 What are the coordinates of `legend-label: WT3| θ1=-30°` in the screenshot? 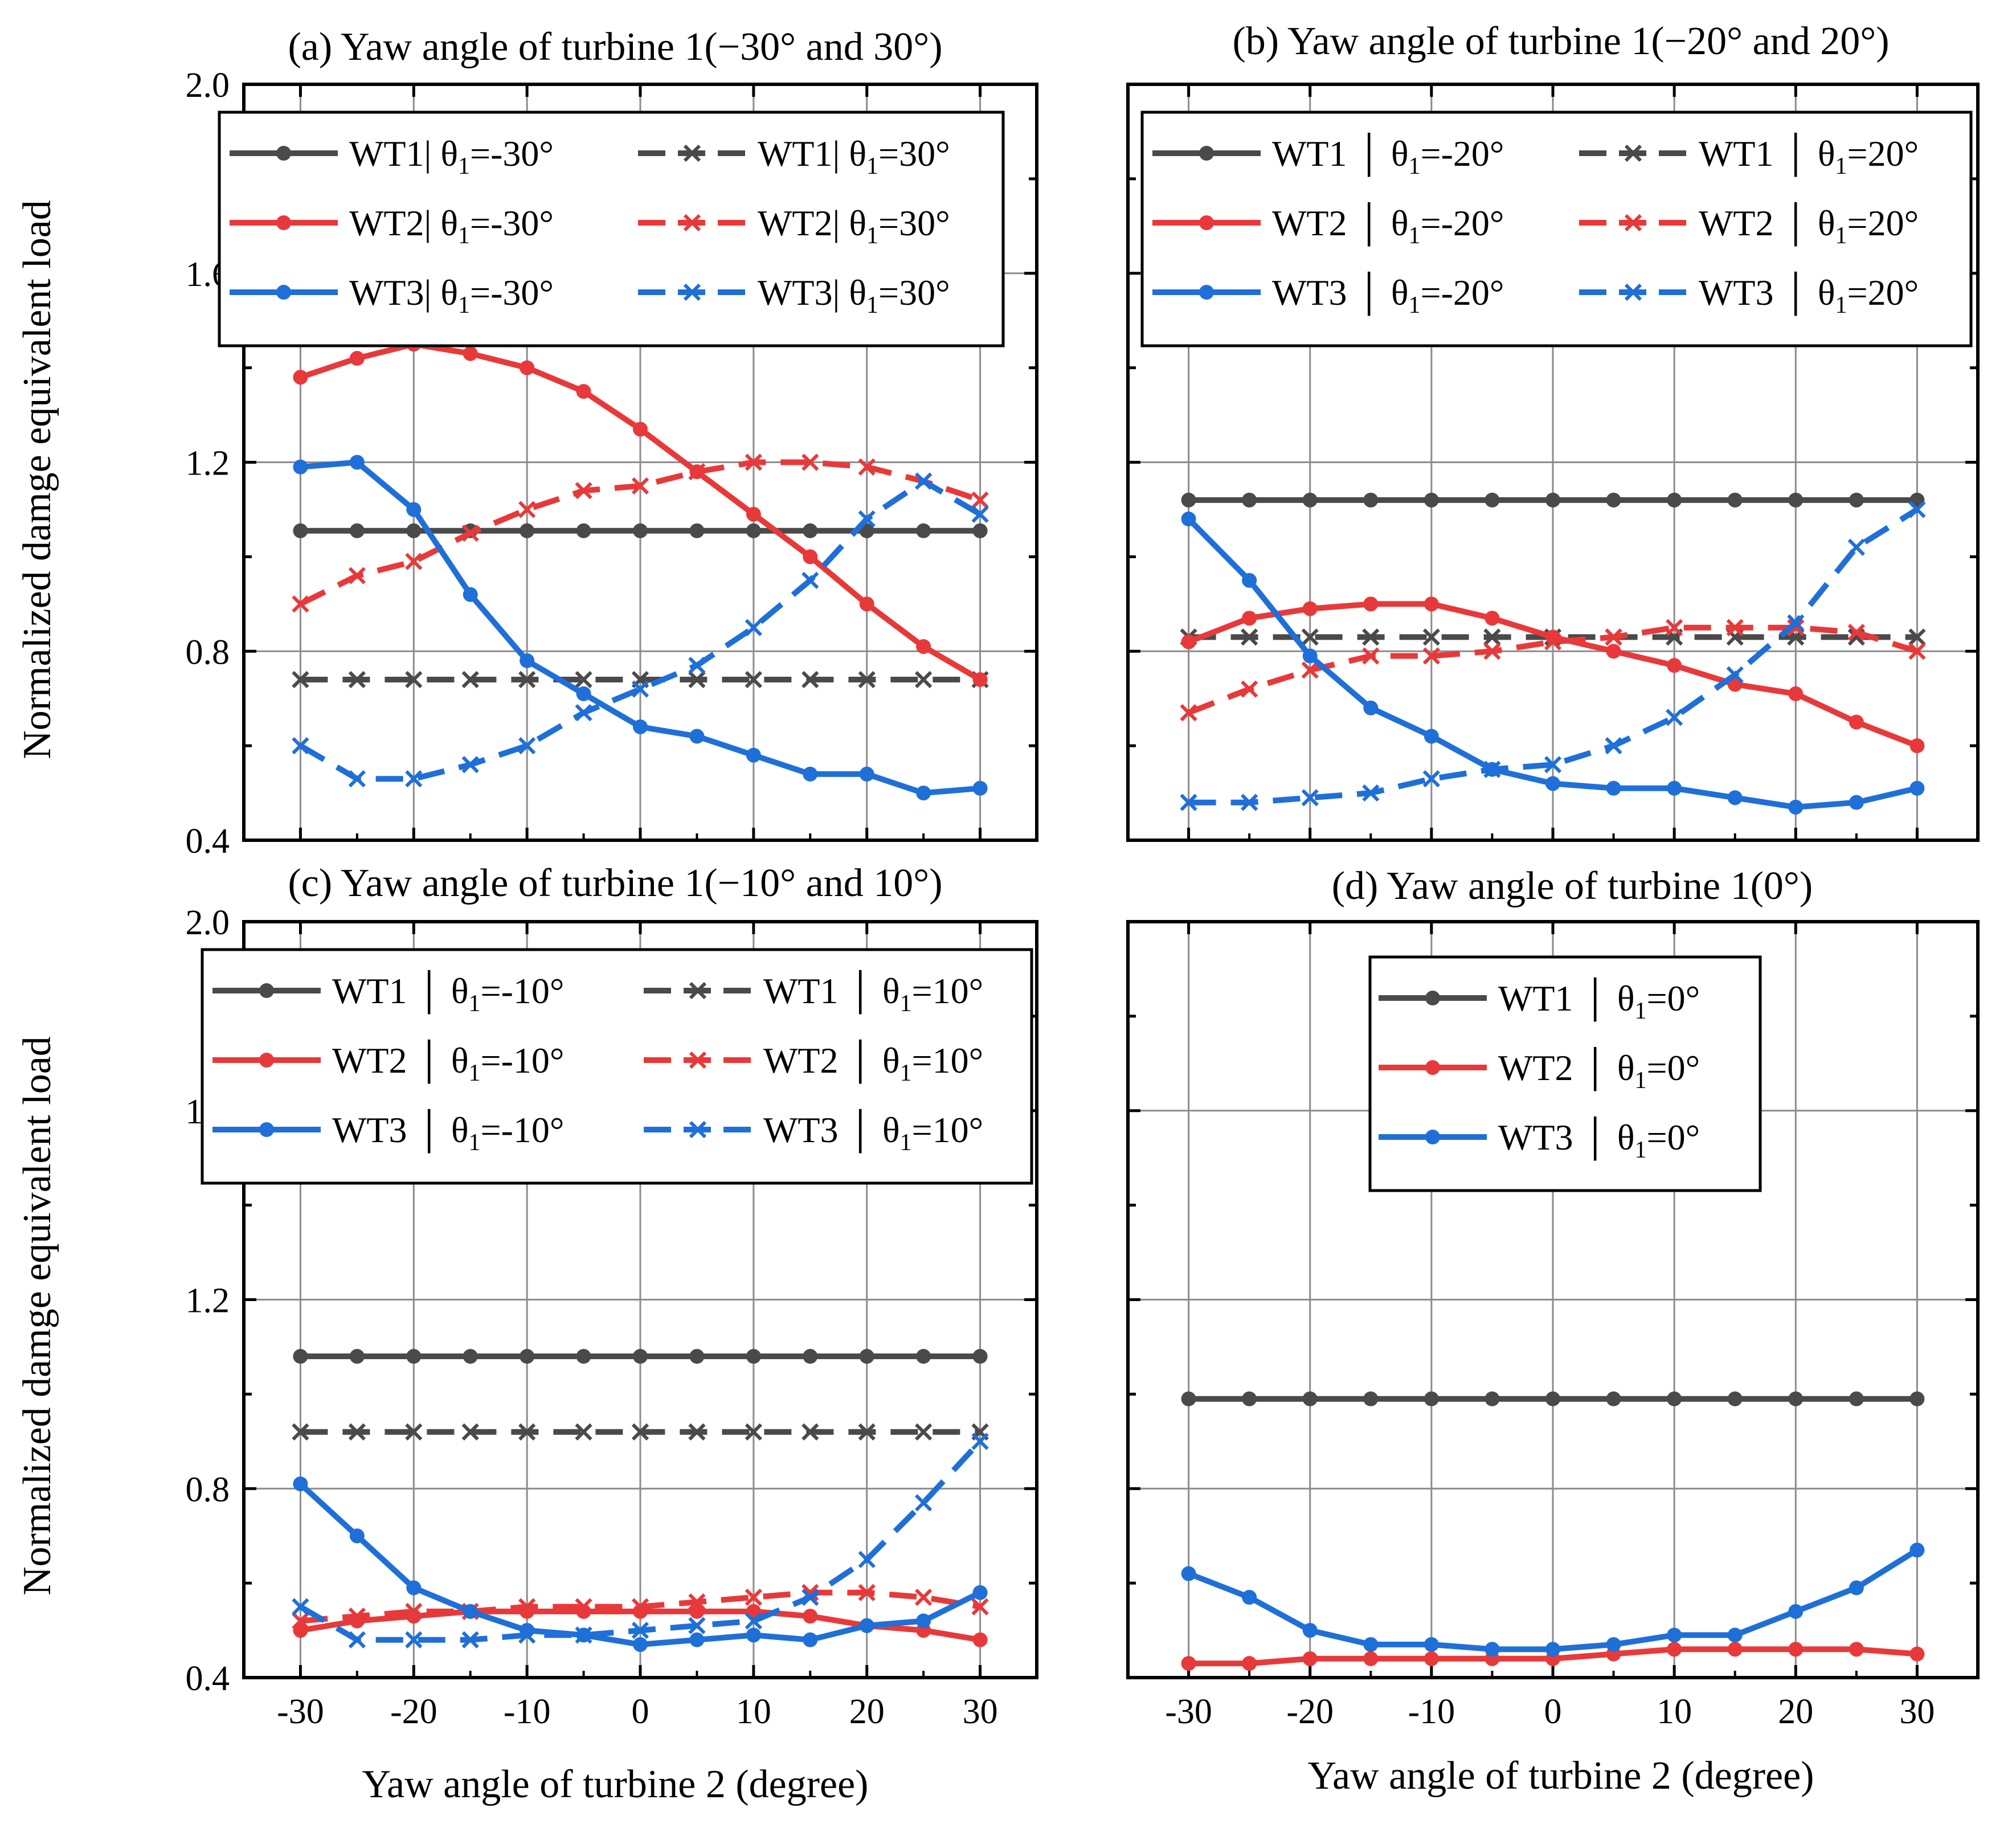 It's located at (452, 295).